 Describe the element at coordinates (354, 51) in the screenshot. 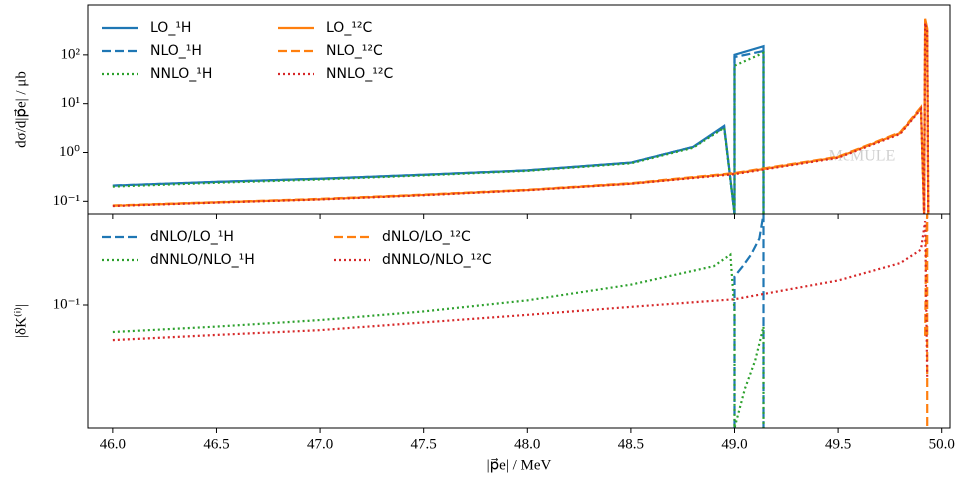

I see `legend-label: NLO_¹²C` at that location.